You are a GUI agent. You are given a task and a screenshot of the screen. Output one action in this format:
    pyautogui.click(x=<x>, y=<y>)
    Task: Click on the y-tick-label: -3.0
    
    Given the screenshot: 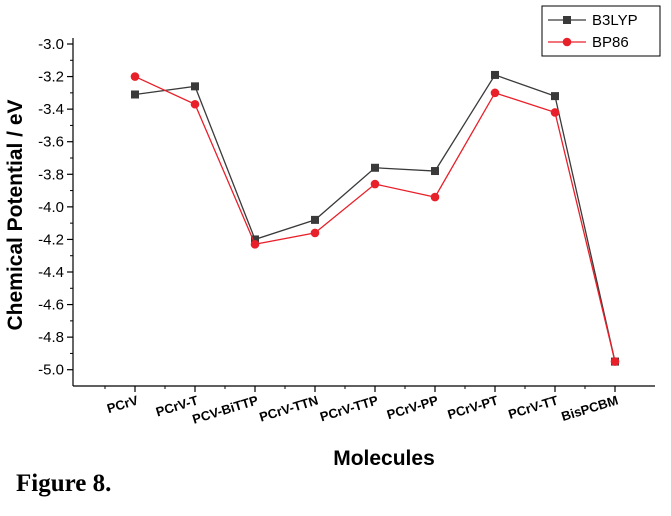 What is the action you would take?
    pyautogui.click(x=51, y=44)
    